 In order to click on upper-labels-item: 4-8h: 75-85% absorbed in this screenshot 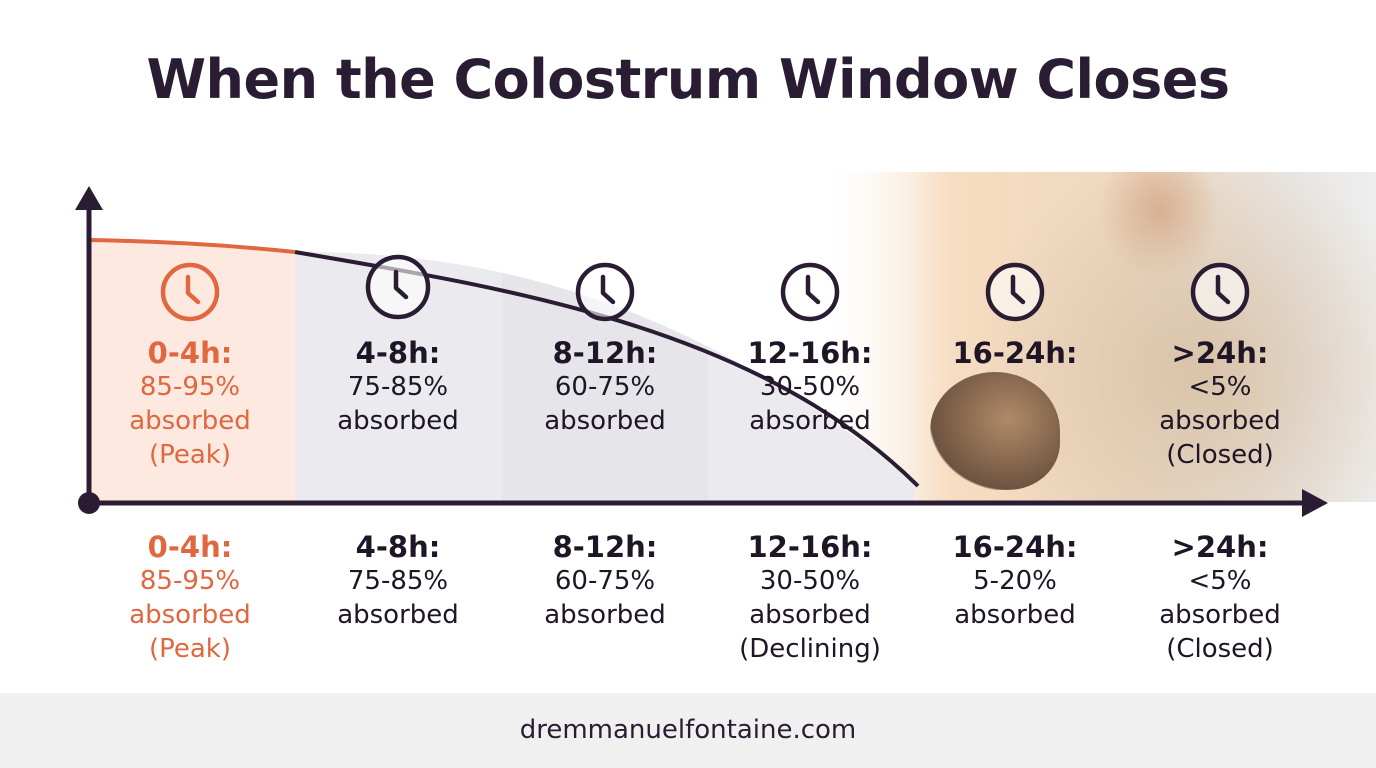, I will do `click(398, 387)`.